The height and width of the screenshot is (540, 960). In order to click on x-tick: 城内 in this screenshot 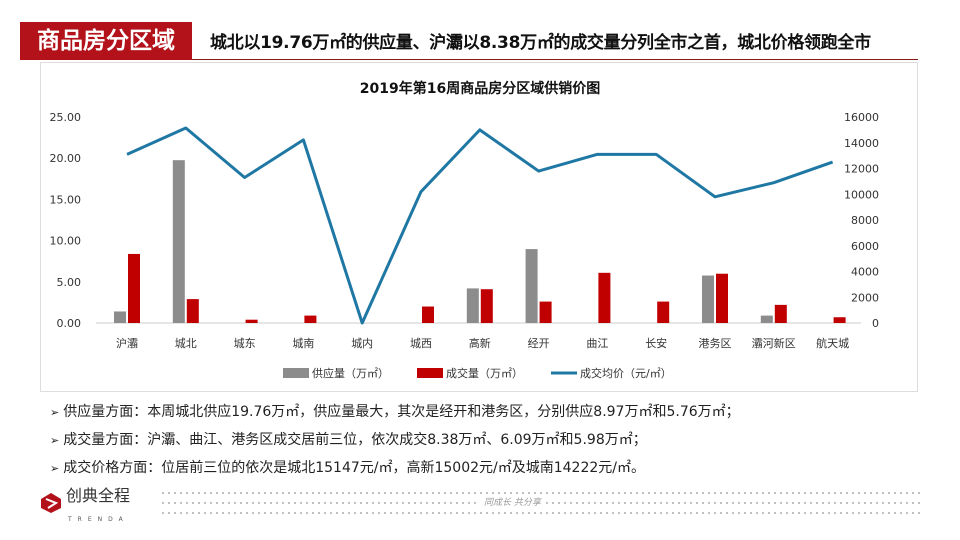, I will do `click(362, 343)`.